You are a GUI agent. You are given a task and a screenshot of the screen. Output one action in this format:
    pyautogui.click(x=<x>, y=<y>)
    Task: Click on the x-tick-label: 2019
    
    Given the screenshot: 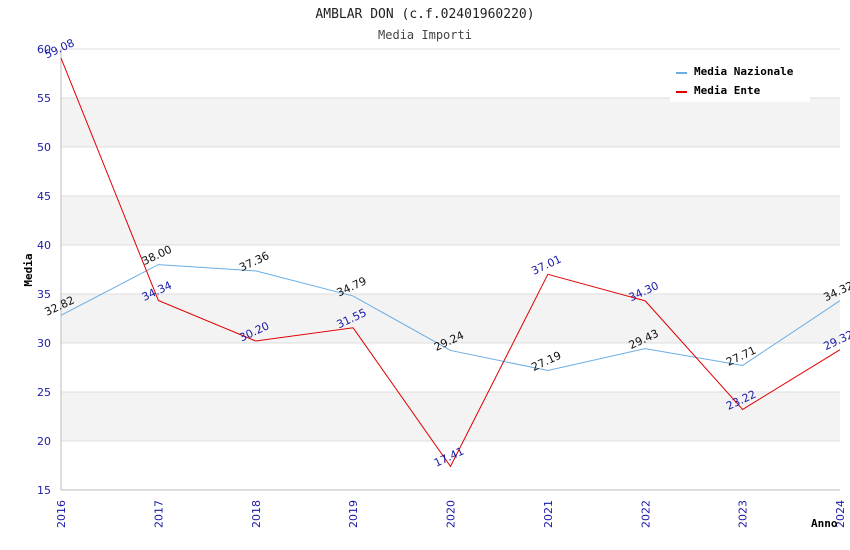 What is the action you would take?
    pyautogui.click(x=353, y=514)
    